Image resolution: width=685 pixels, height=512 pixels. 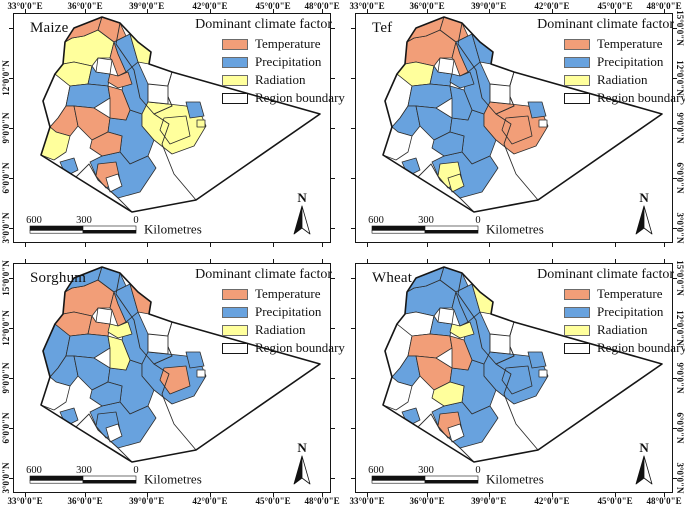 What do you see at coordinates (85, 6) in the screenshot?
I see `lon-tick-label: 36°0'0"E` at bounding box center [85, 6].